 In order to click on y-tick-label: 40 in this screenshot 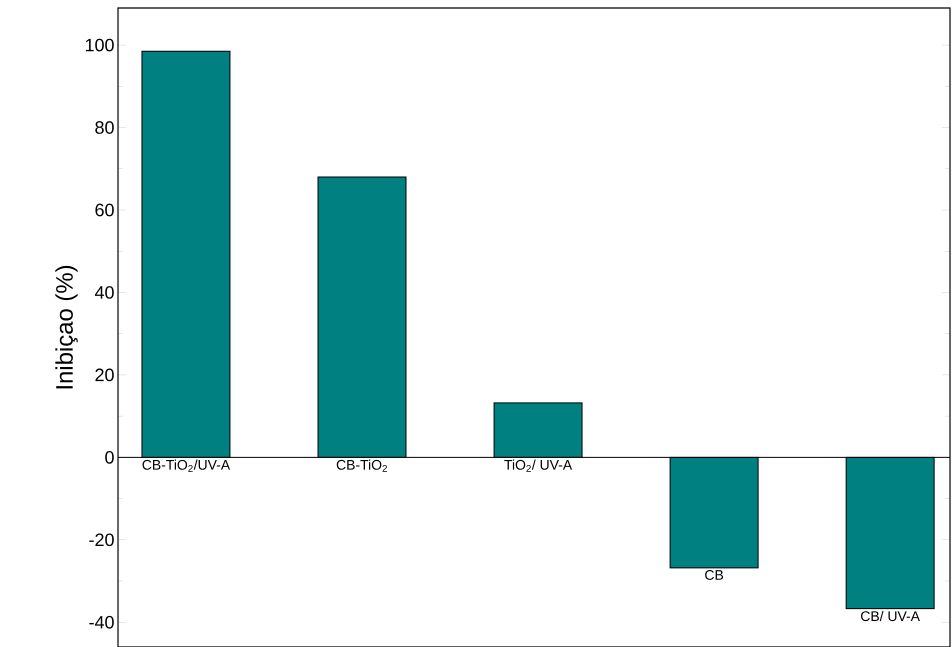, I will do `click(104, 292)`.